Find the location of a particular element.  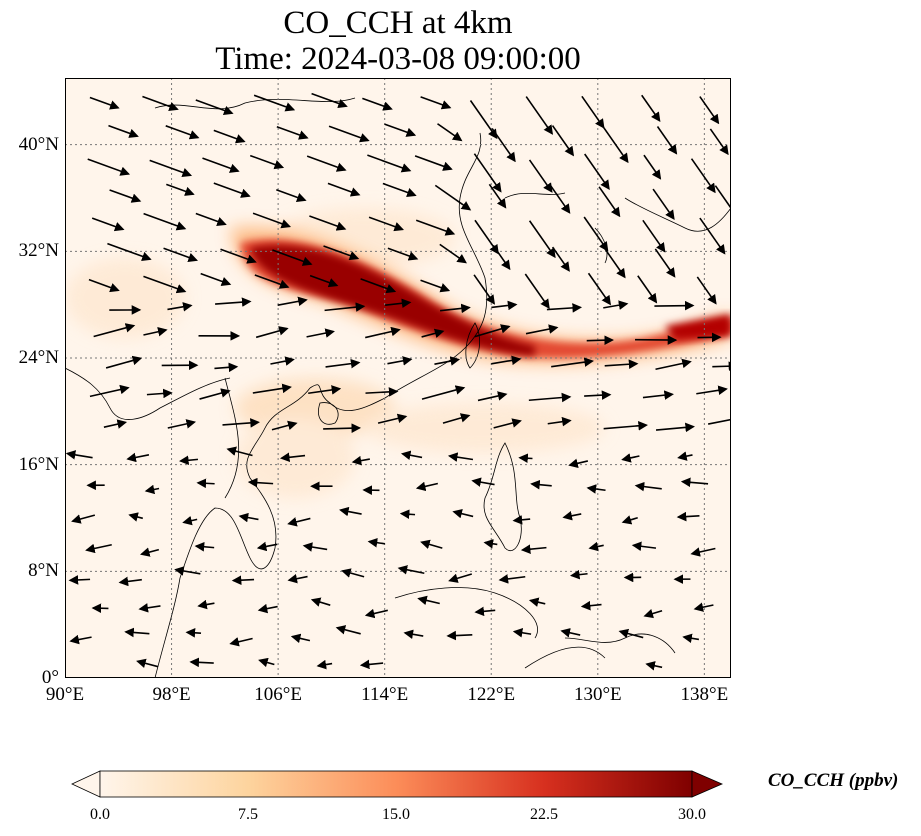

longitude-tick-label: 130°E is located at coordinates (597, 694).